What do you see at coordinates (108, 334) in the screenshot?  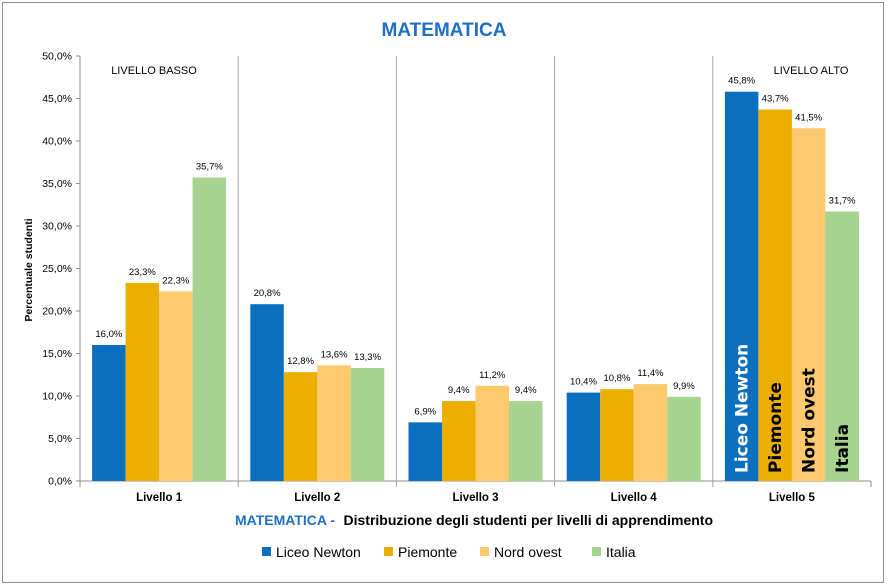 I see `data-label: 16,0%` at bounding box center [108, 334].